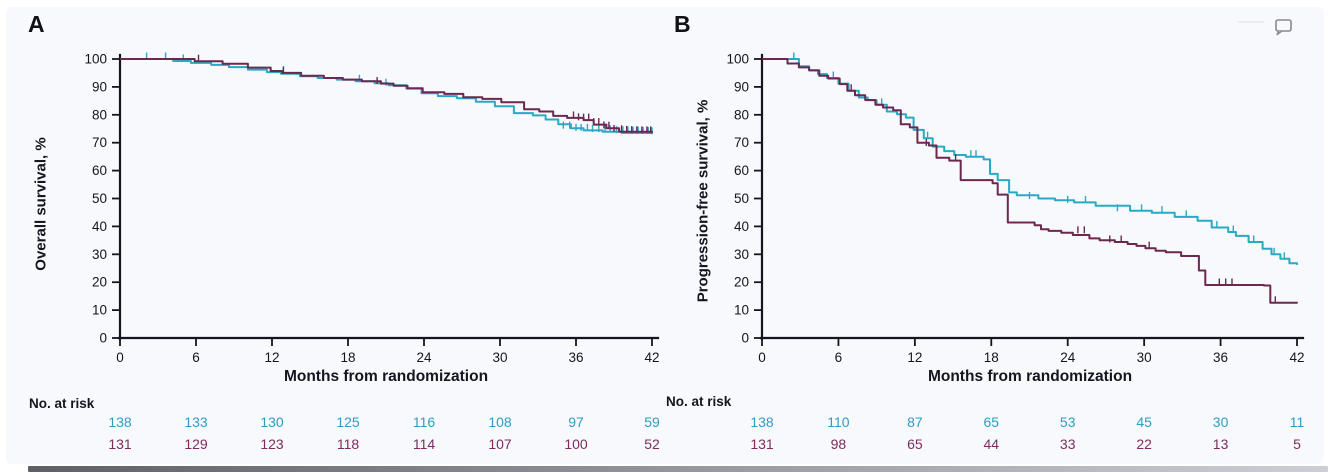 This screenshot has width=1328, height=472. What do you see at coordinates (652, 444) in the screenshot?
I see `risk-value: 52` at bounding box center [652, 444].